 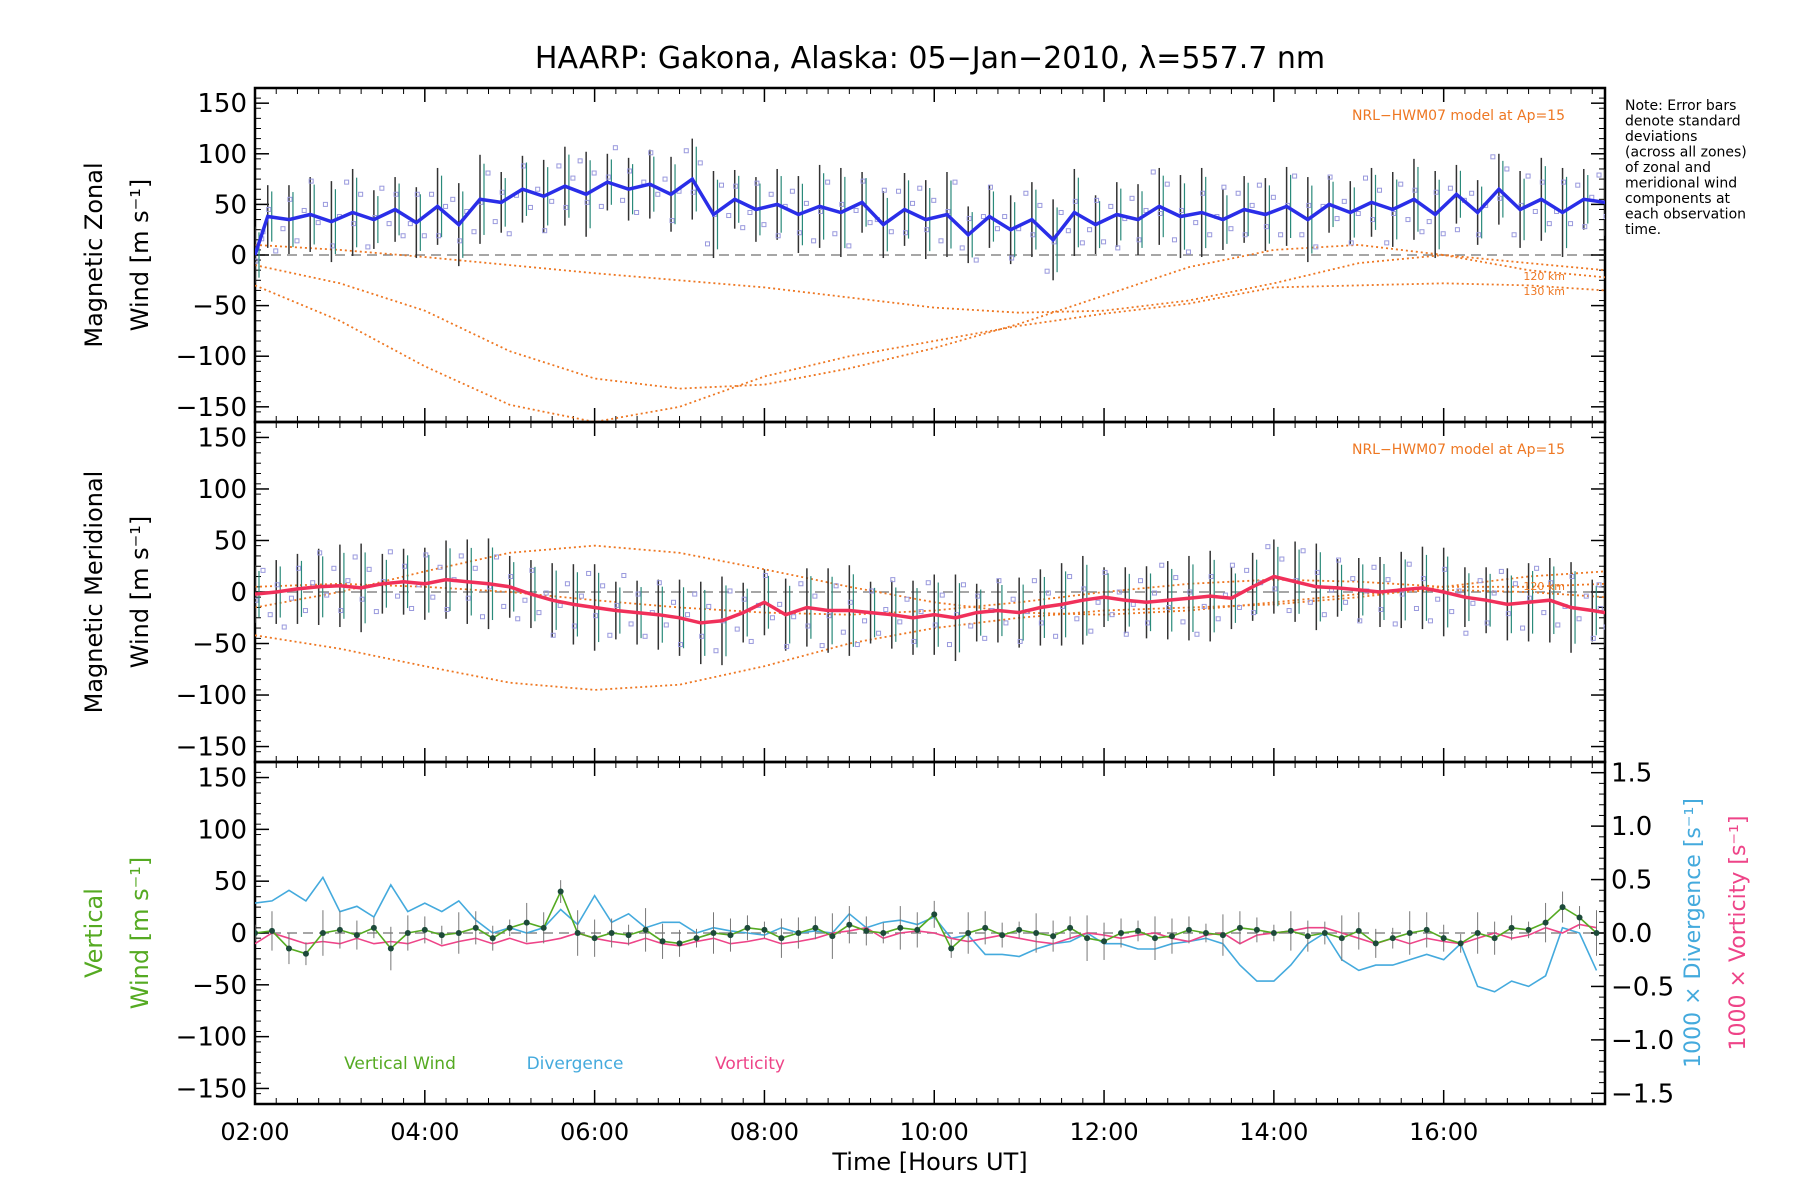 I want to click on note-line: time., so click(x=1643, y=230).